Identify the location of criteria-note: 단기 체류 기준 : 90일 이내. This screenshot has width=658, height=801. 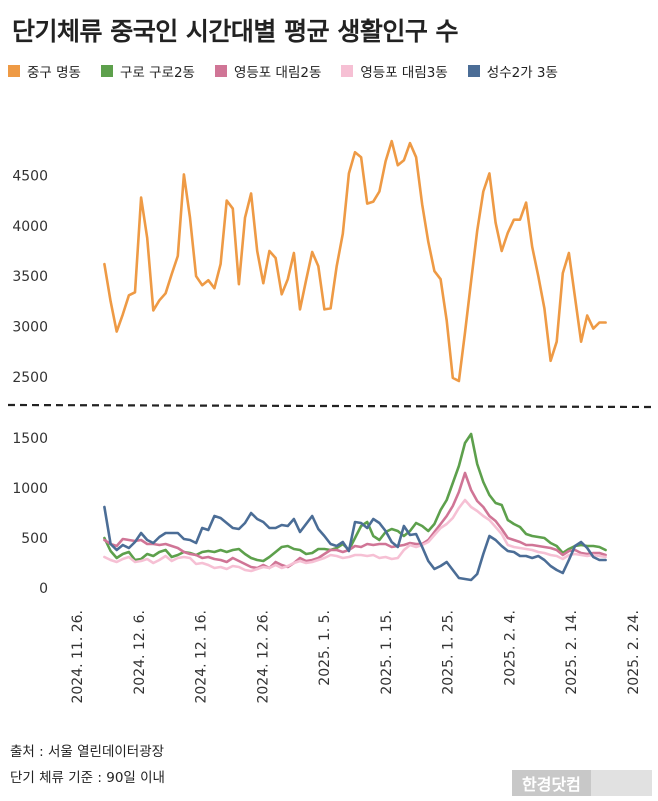
(87, 778).